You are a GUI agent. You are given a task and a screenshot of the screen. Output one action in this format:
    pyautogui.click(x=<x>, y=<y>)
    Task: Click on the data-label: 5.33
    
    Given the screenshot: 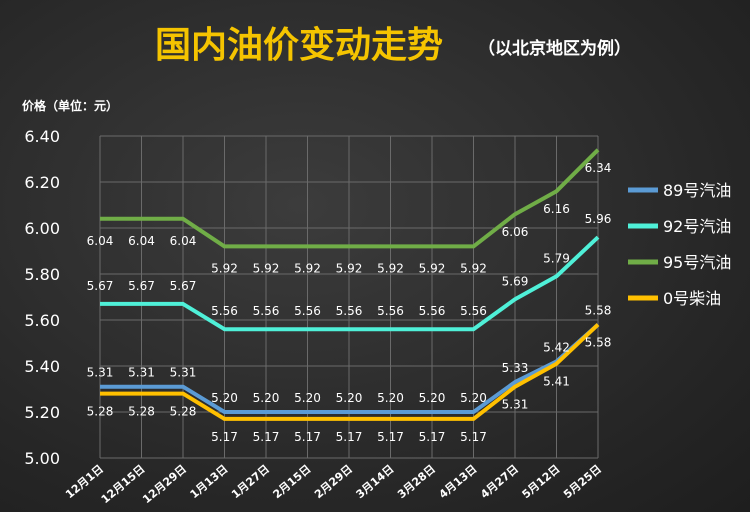 What is the action you would take?
    pyautogui.click(x=515, y=368)
    